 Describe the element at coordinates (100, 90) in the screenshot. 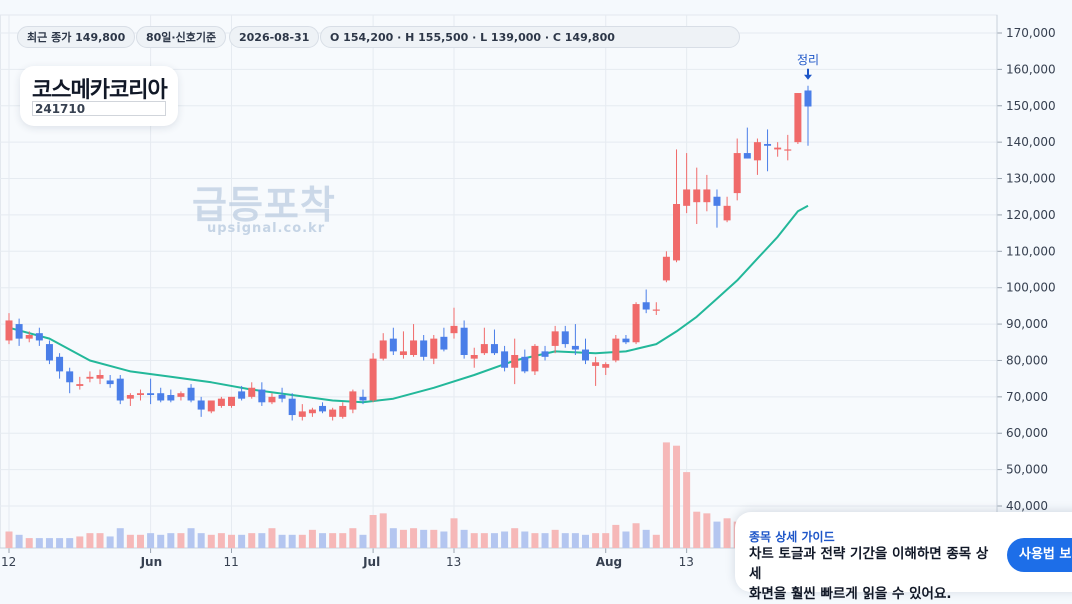

I see `stock-name: 코스메카코리아` at that location.